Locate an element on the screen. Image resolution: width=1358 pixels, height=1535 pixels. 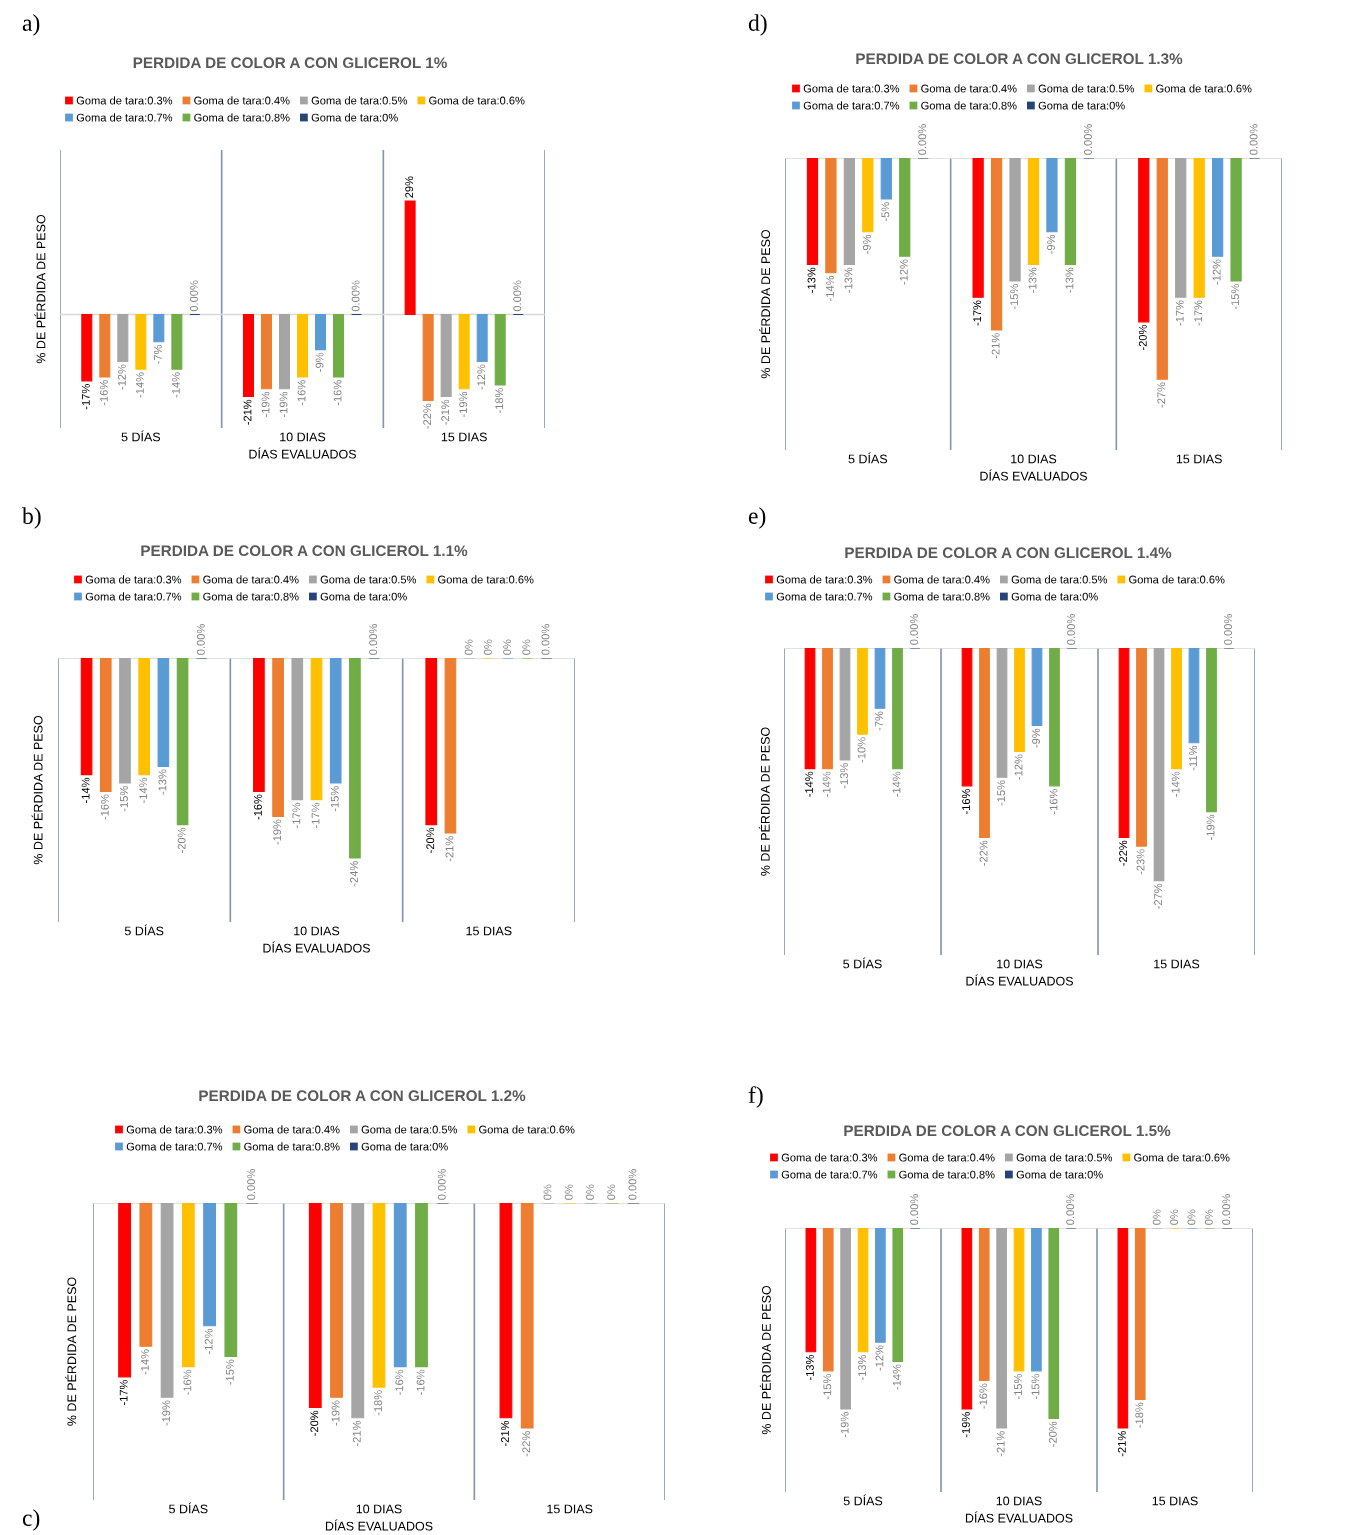
data-label: -11% is located at coordinates (1193, 758).